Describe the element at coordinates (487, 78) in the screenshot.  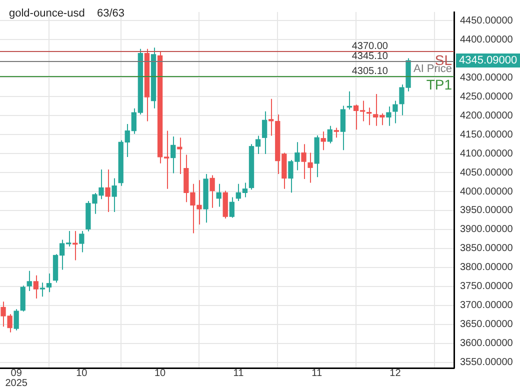
I see `y-tick-label: 4300.00000` at that location.